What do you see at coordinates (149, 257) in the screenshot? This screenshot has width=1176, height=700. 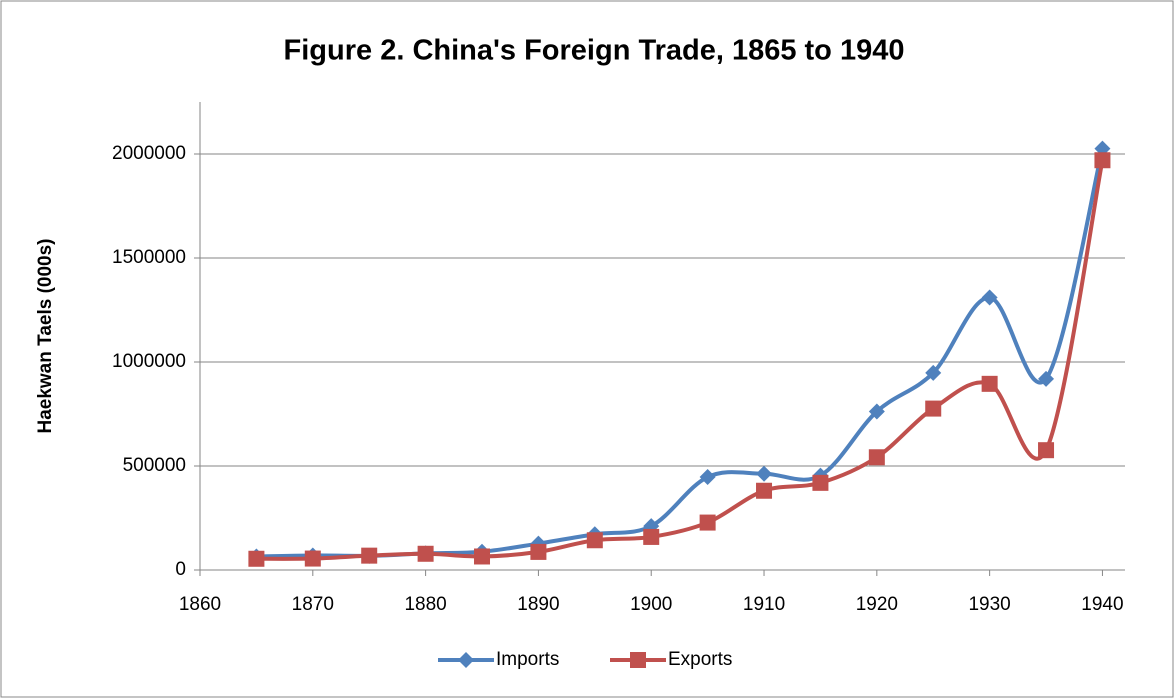 I see `y-tick-label: 1500000` at bounding box center [149, 257].